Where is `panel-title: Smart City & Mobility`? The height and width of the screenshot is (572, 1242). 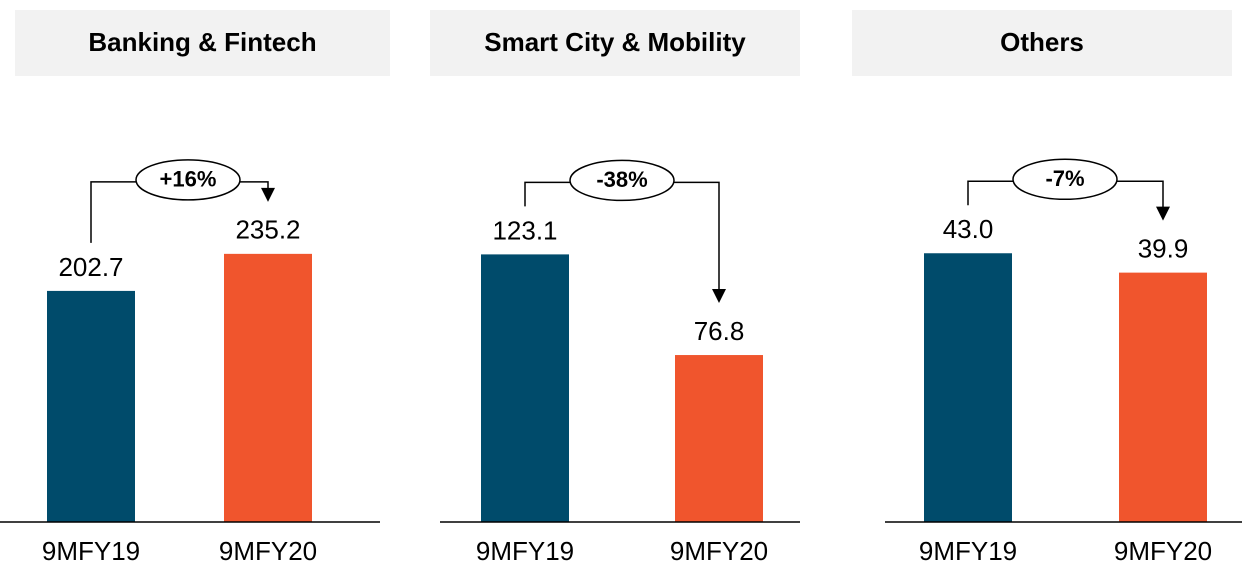
panel-title: Smart City & Mobility is located at coordinates (615, 42).